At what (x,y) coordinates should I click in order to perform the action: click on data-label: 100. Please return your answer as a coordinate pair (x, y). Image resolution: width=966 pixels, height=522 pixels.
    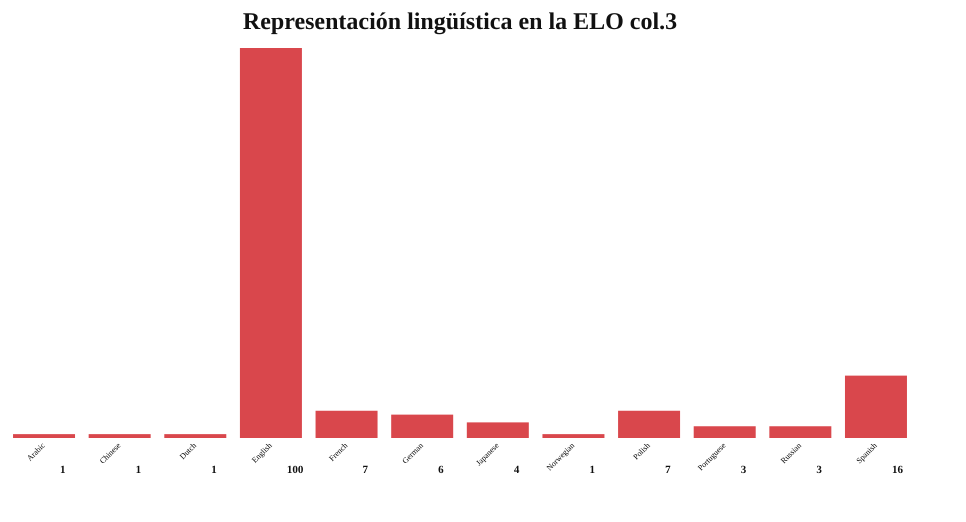
    Looking at the image, I should click on (295, 470).